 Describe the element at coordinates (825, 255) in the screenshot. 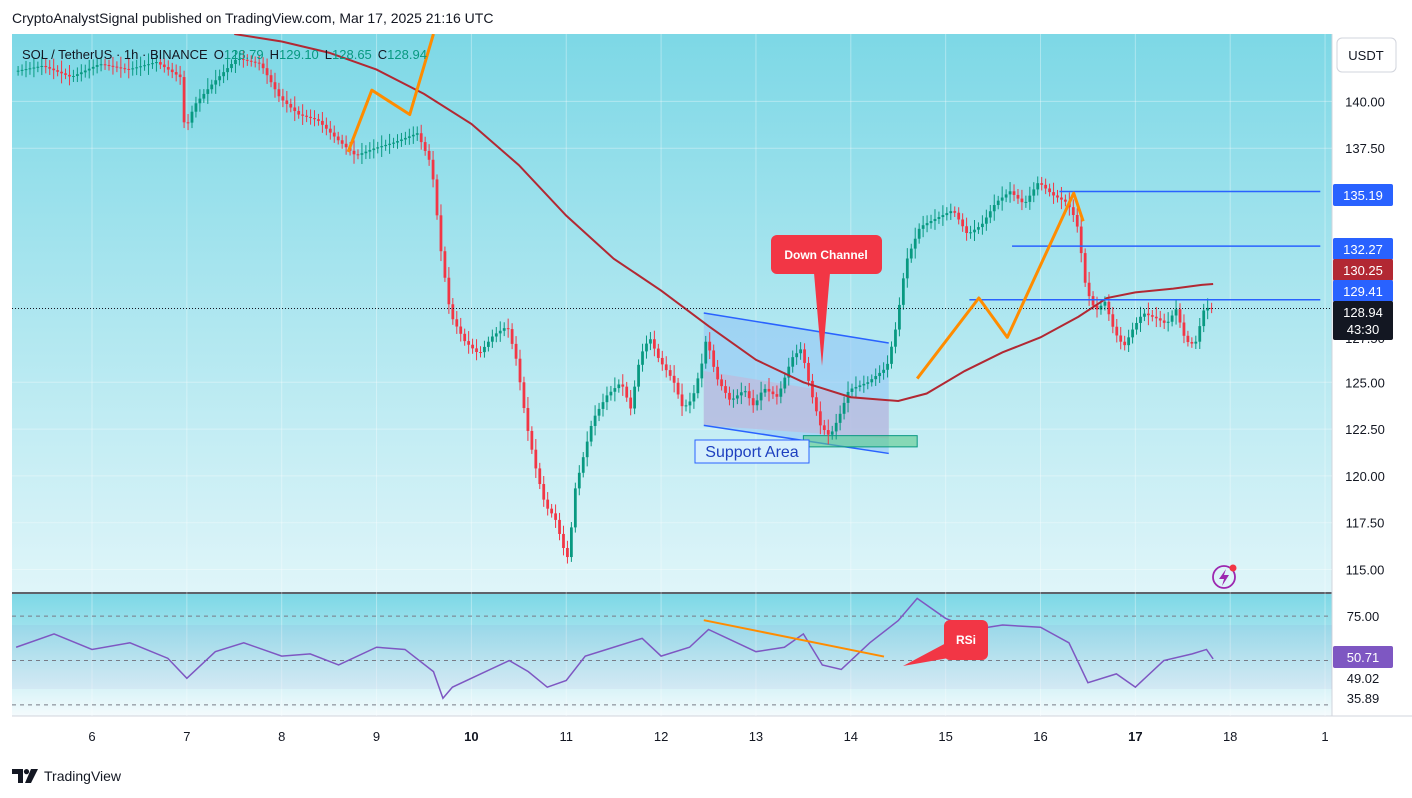

I see `down-channel-label: Down Channel` at that location.